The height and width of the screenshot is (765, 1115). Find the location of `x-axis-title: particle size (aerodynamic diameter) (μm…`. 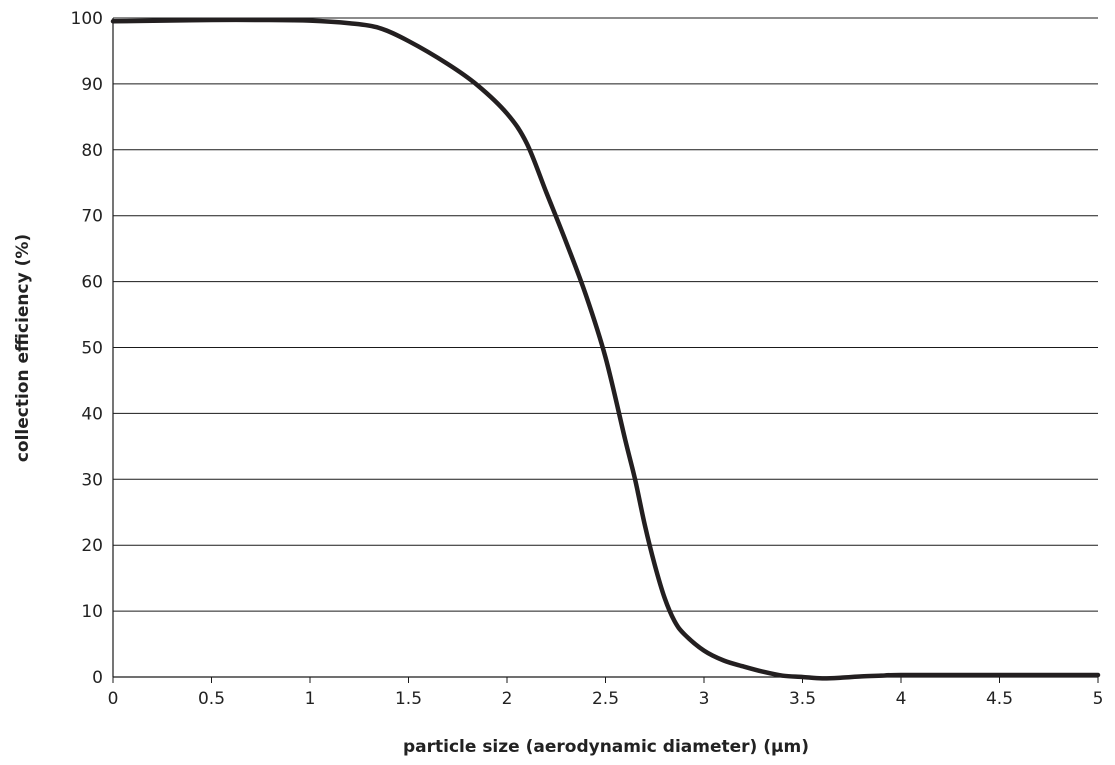

x-axis-title: particle size (aerodynamic diameter) (μm… is located at coordinates (606, 747).